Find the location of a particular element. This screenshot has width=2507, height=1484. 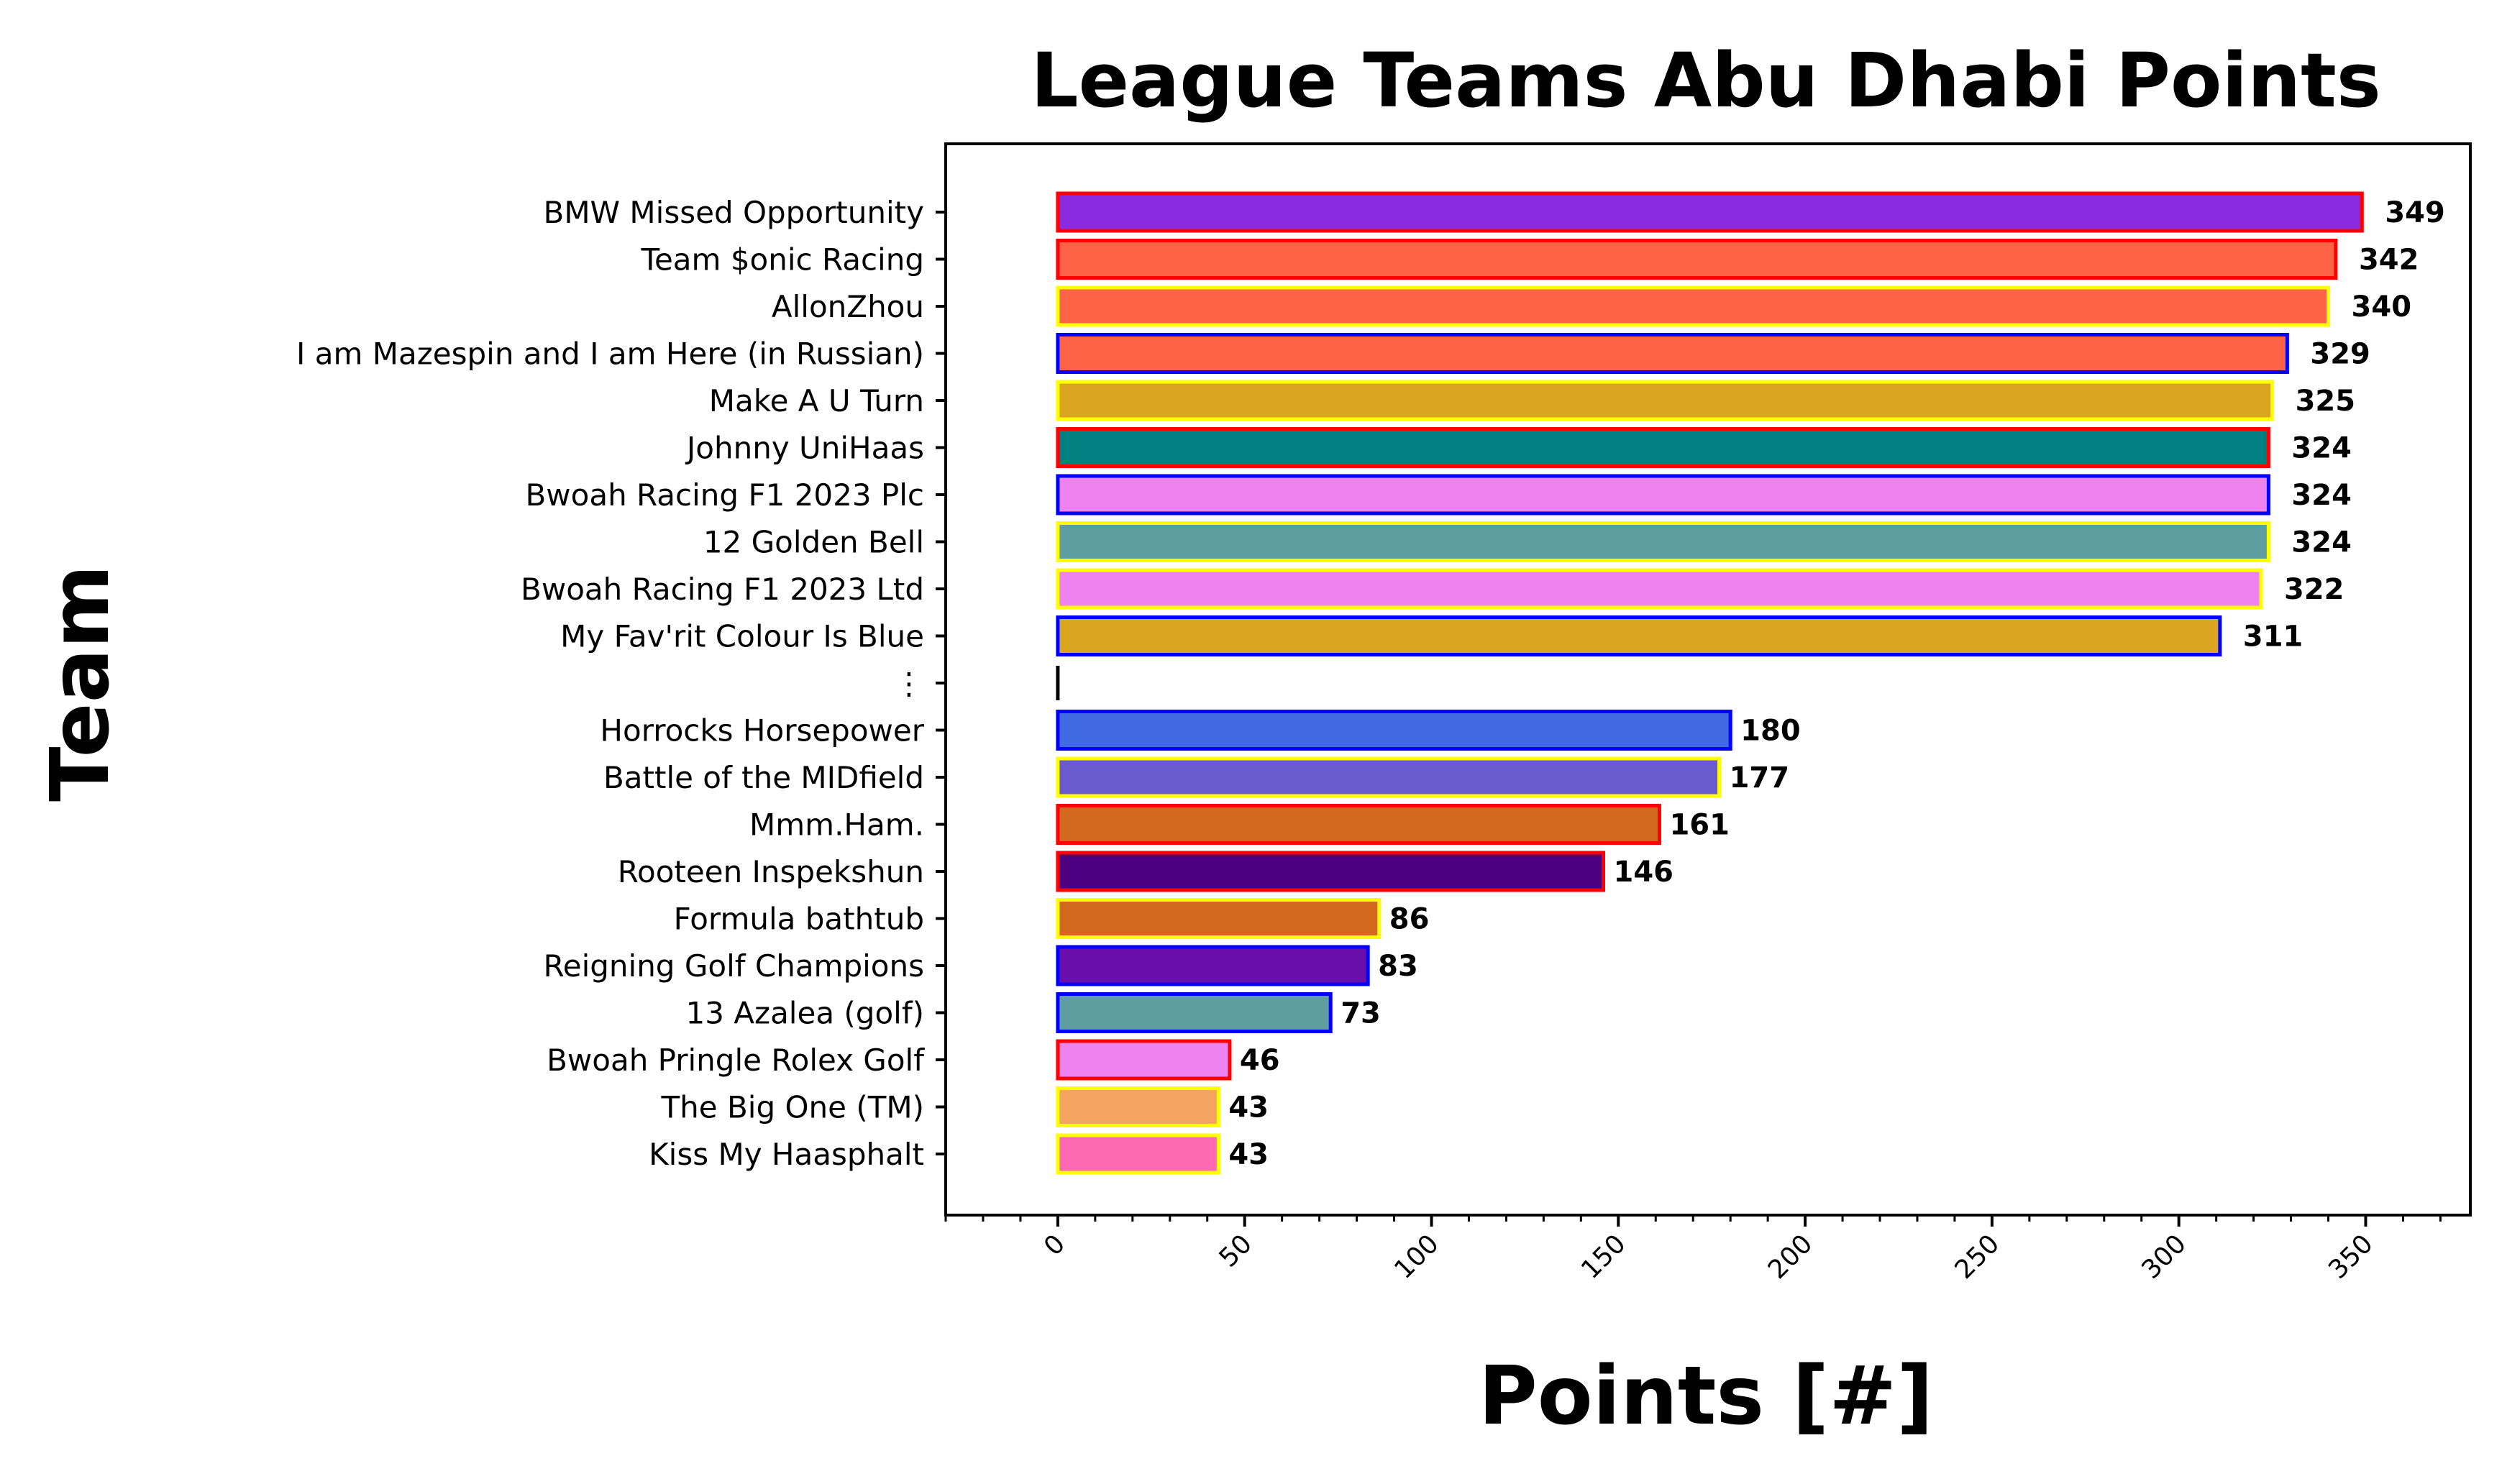

y-tick-label: ⋮ is located at coordinates (909, 683).